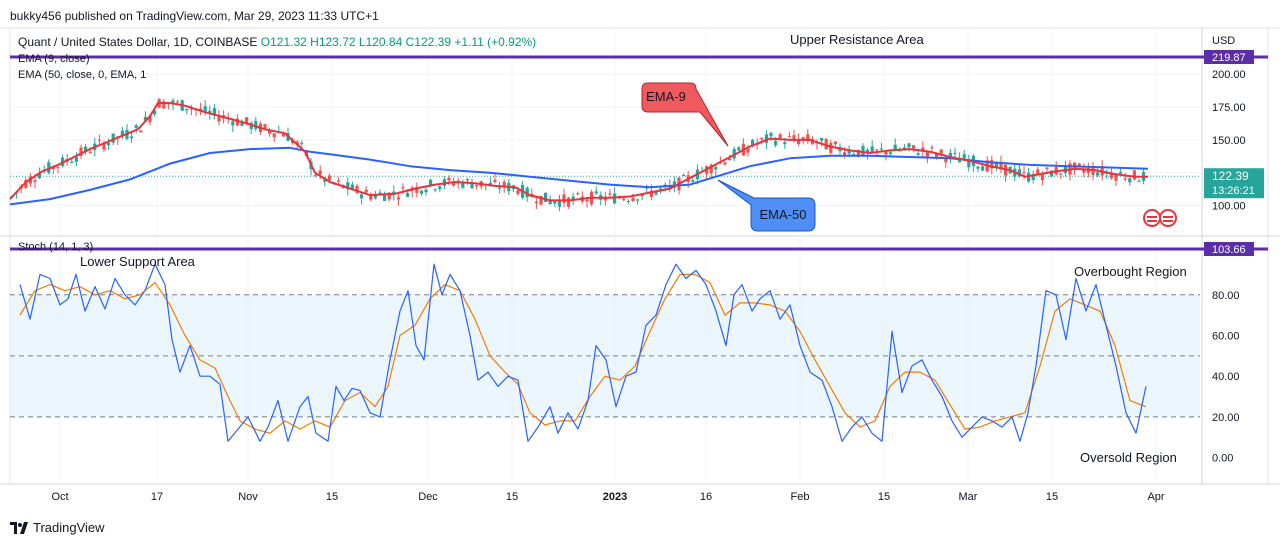  What do you see at coordinates (1223, 41) in the screenshot?
I see `currency-label: USD` at bounding box center [1223, 41].